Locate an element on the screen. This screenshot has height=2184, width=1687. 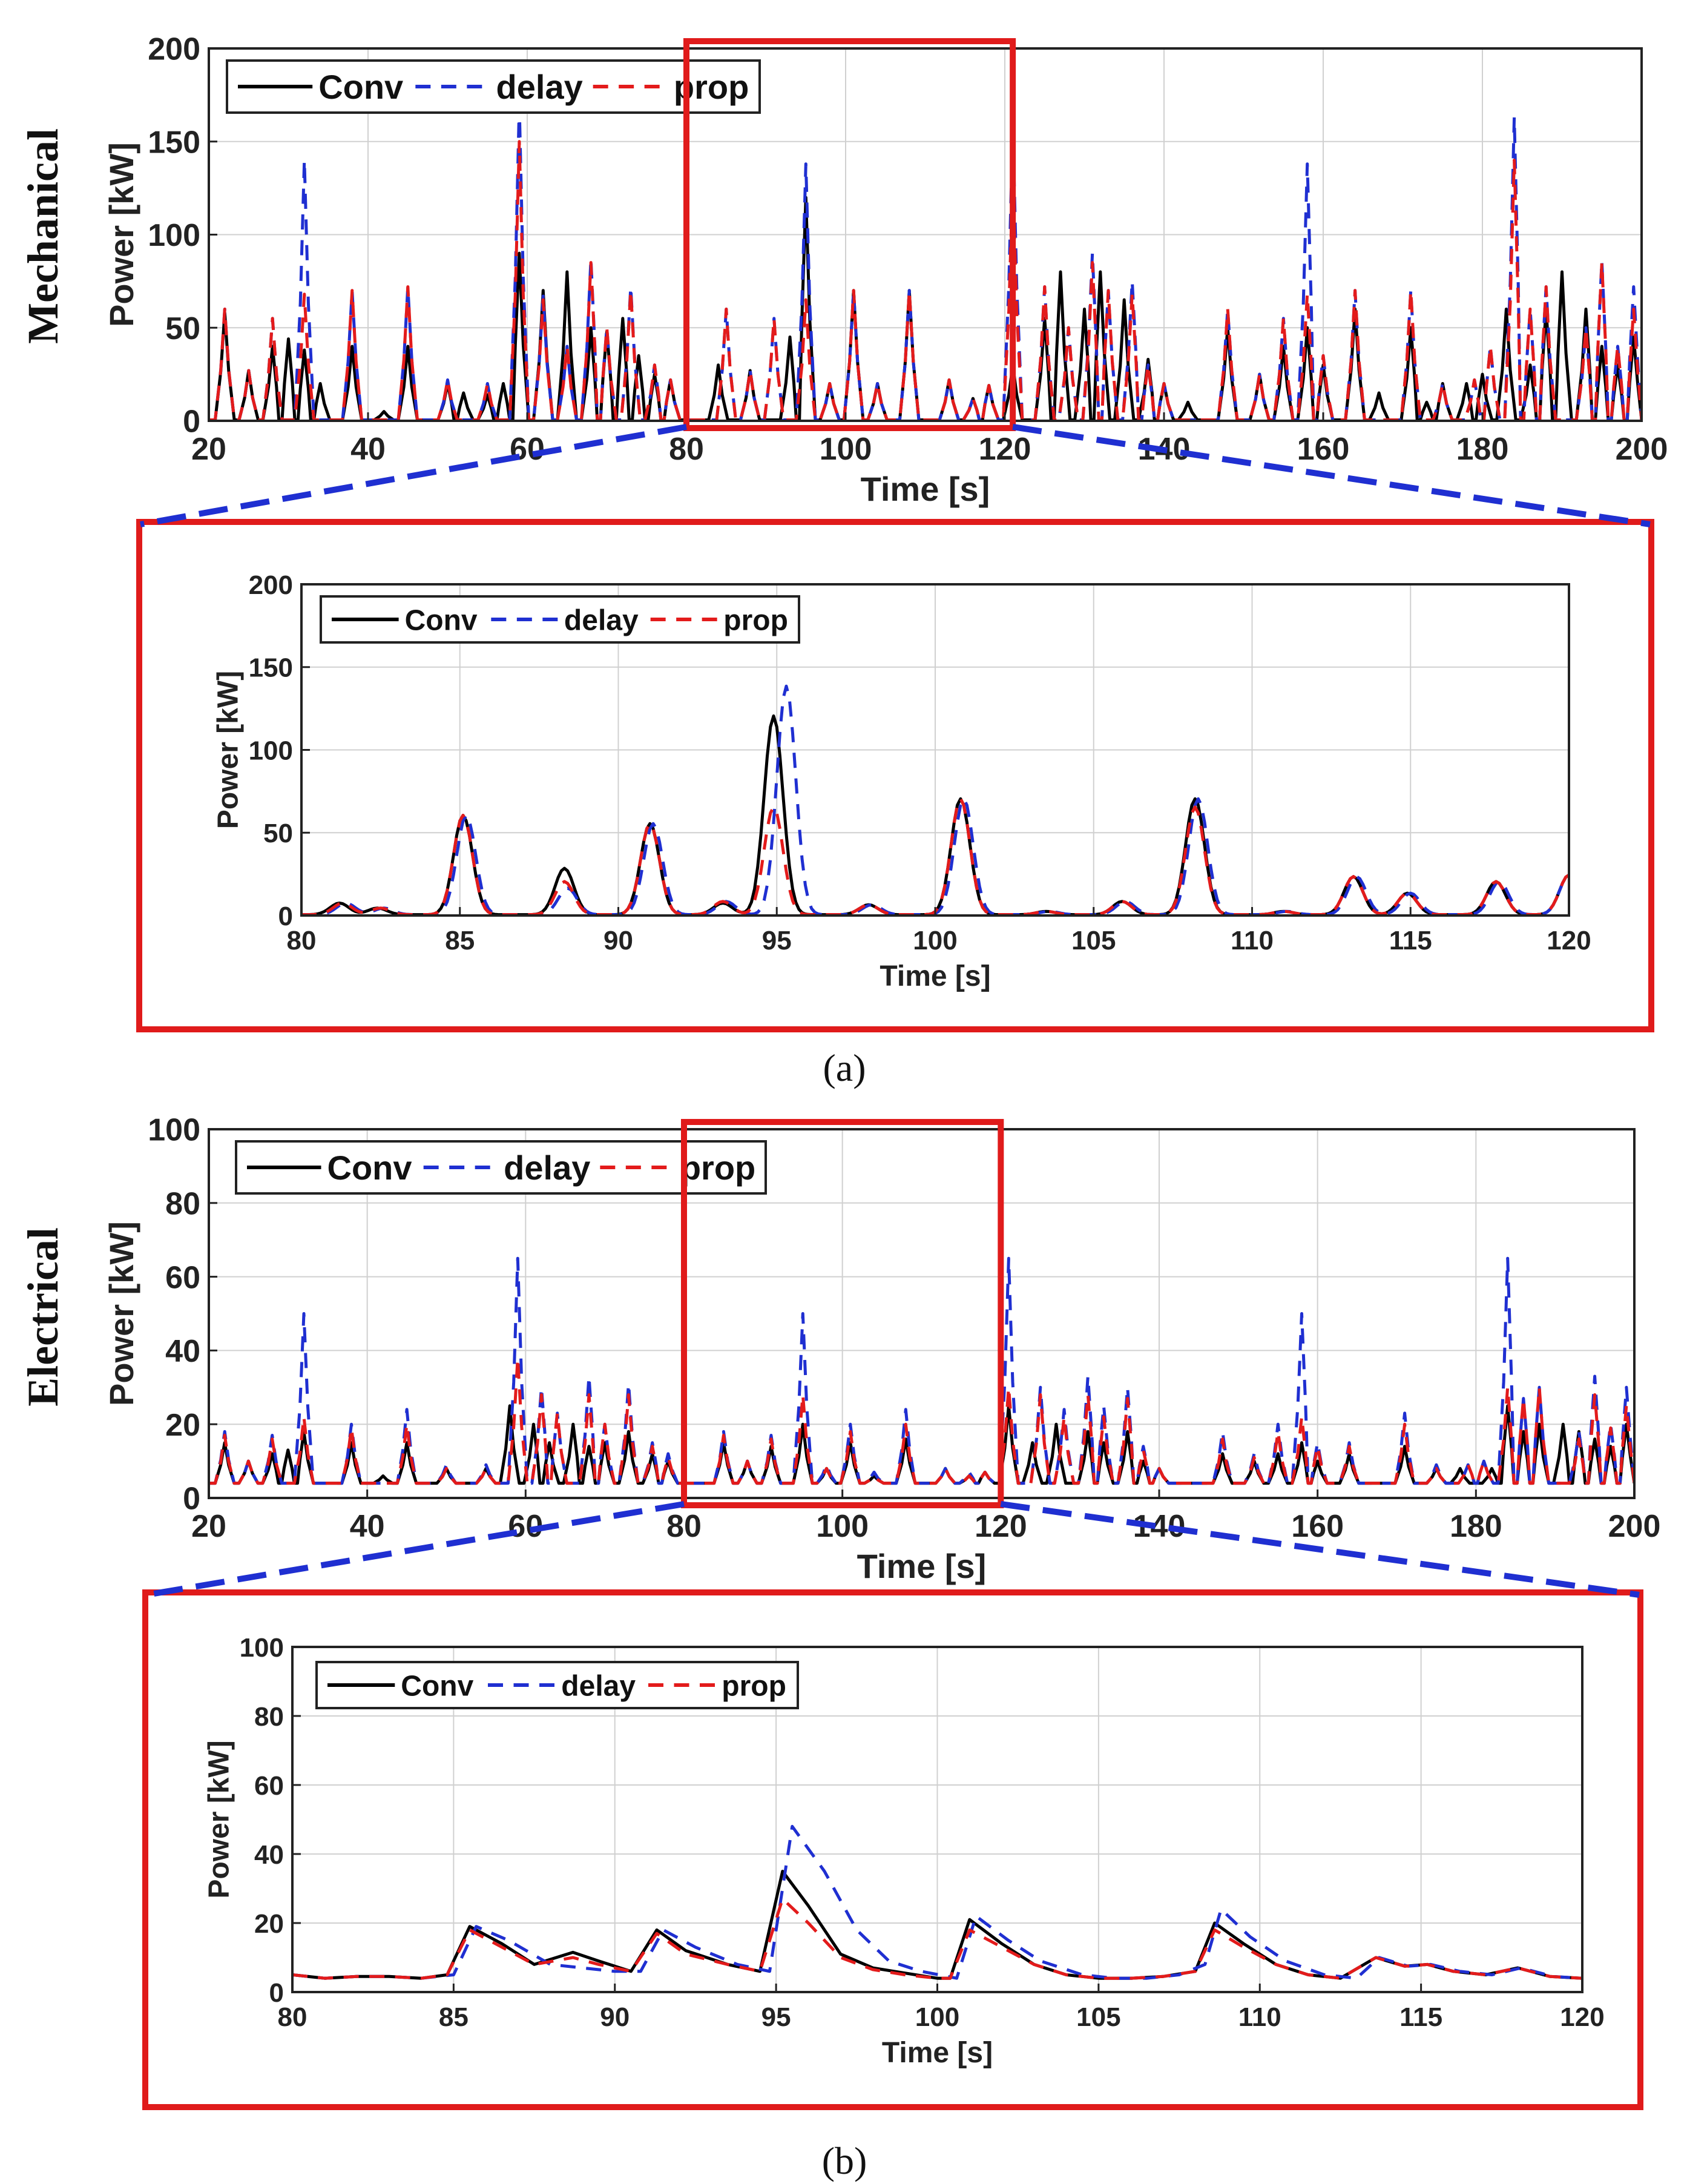
series-line-delay is located at coordinates (921, 1370).